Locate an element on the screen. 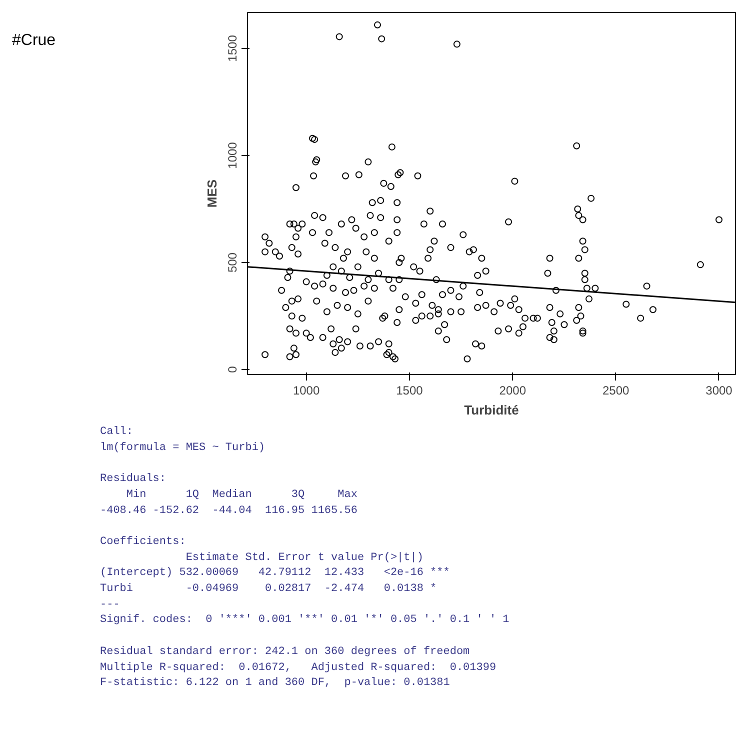 The height and width of the screenshot is (746, 744). text: Residuals: Min 1Q Median 3Q Max -408.46 -152.62 -44.04 116.95 1165.56 is located at coordinates (229, 495).